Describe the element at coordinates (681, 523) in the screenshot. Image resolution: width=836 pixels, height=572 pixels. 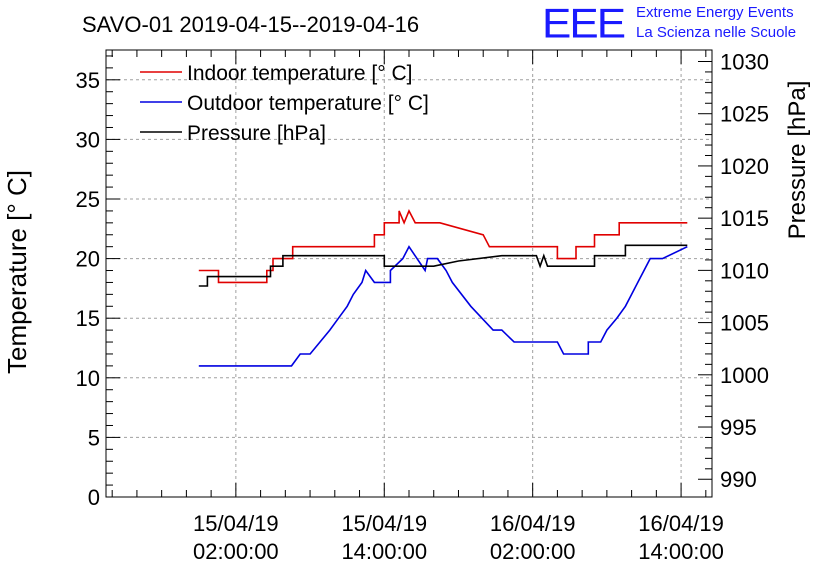
I see `x-tick-label-date-3: 16/04/19` at that location.